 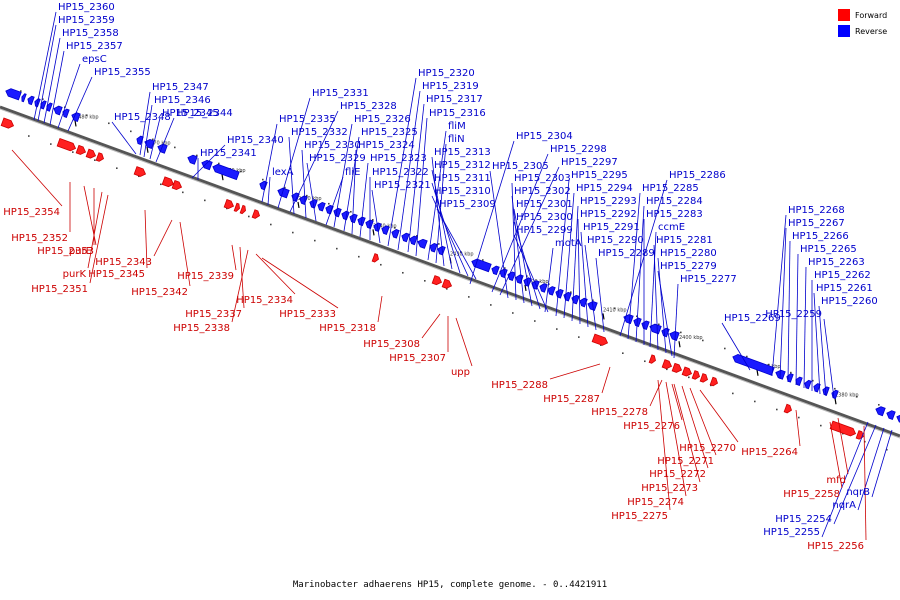 I want to click on reverse-gene-label: HP15_2320, so click(x=446, y=73).